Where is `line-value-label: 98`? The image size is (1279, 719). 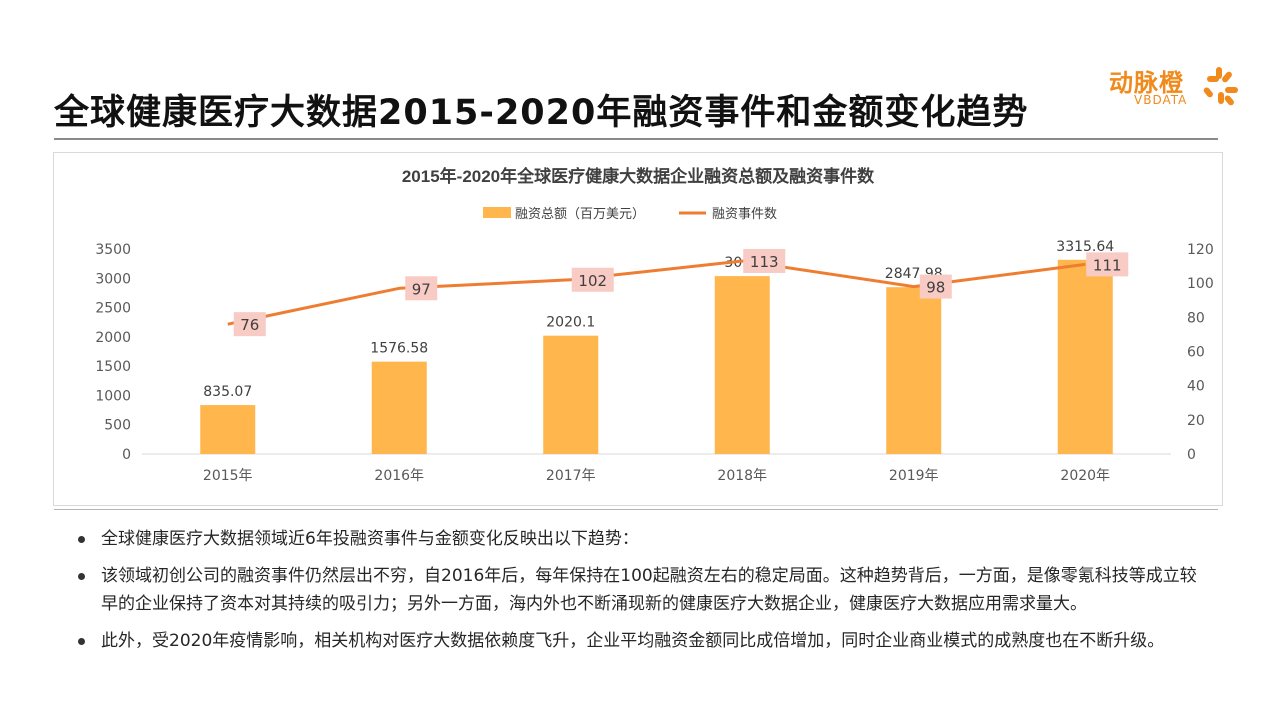 line-value-label: 98 is located at coordinates (935, 288).